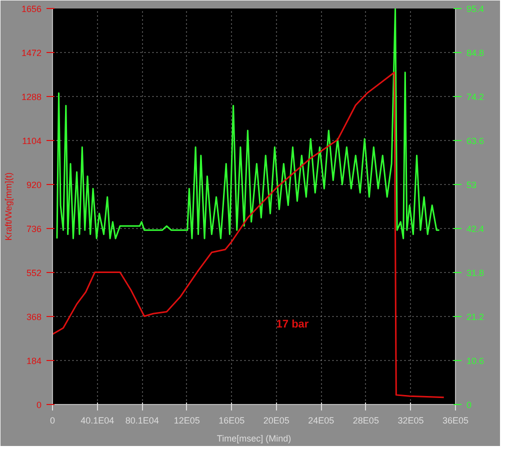 The image size is (520, 456). I want to click on y-tick-label: 552, so click(34, 273).